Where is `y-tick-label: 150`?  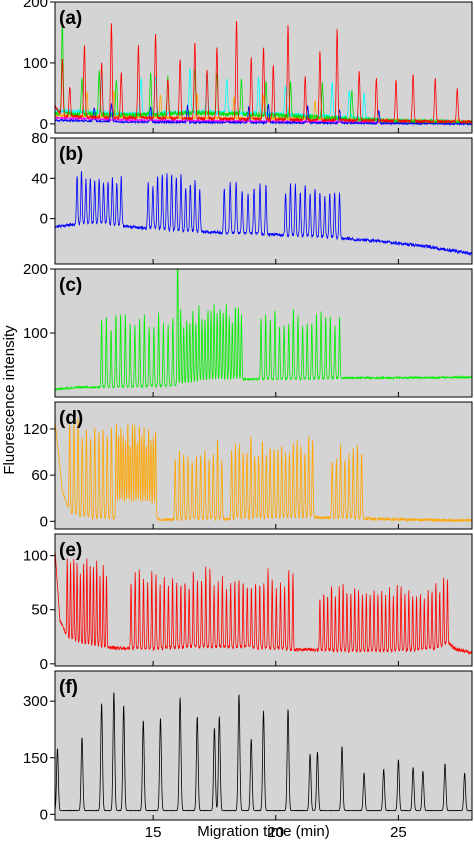 y-tick-label: 150 is located at coordinates (35, 758).